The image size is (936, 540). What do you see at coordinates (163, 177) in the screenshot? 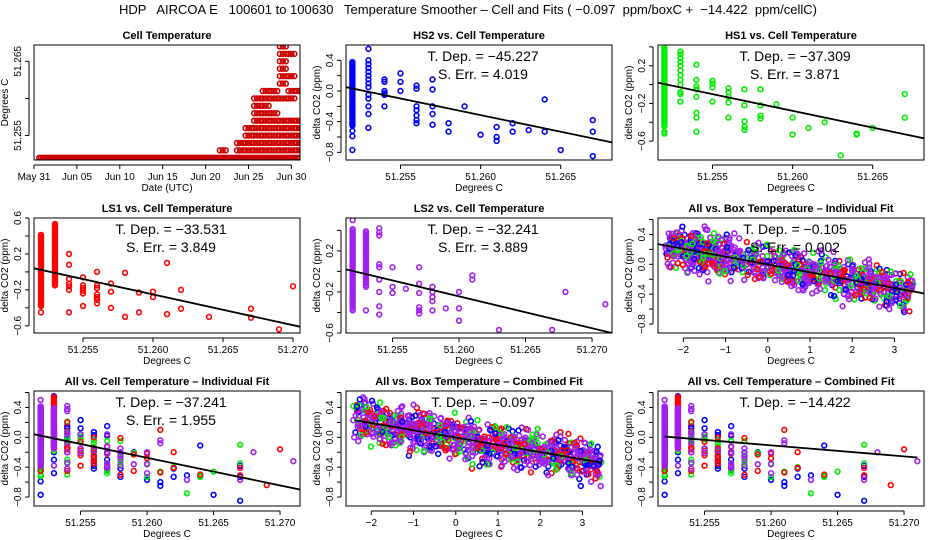
I see `x-tick-label: Jun 15` at bounding box center [163, 177].